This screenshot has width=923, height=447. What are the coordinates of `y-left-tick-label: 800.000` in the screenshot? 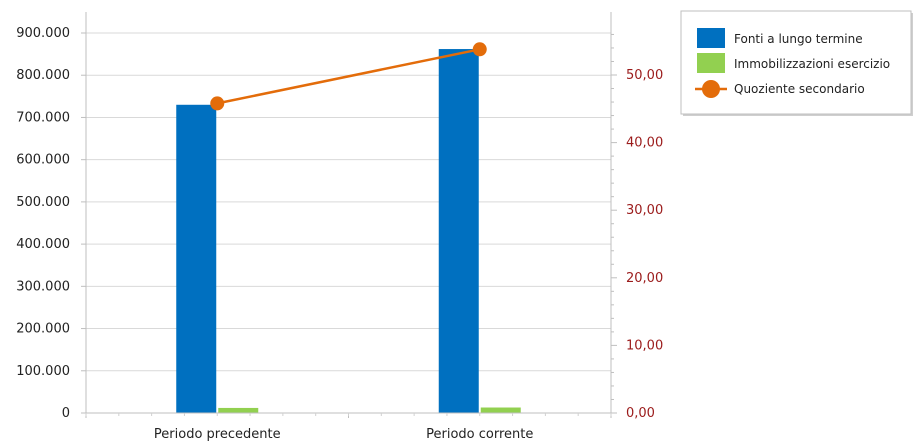 It's located at (43, 75).